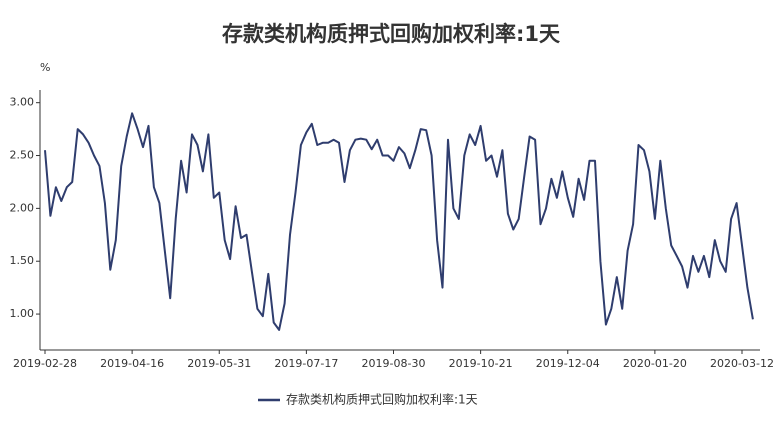 The height and width of the screenshot is (422, 782). Describe the element at coordinates (45, 363) in the screenshot. I see `x-tick-label: 2019-02-28` at that location.